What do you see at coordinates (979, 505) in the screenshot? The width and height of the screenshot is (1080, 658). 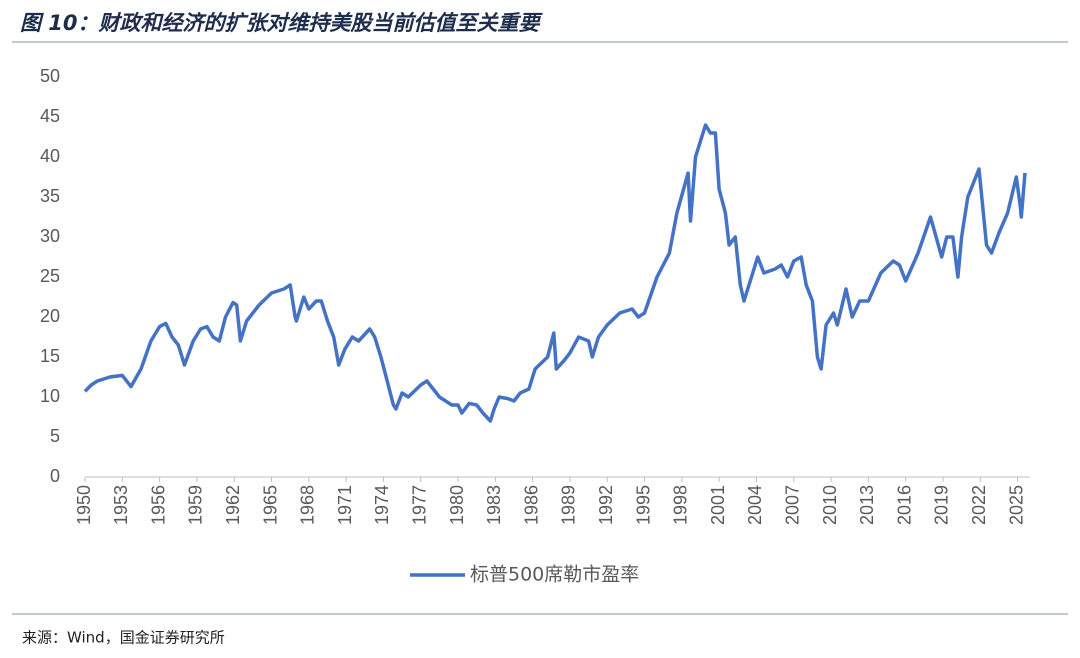 I see `x-tick-label: 2022` at bounding box center [979, 505].